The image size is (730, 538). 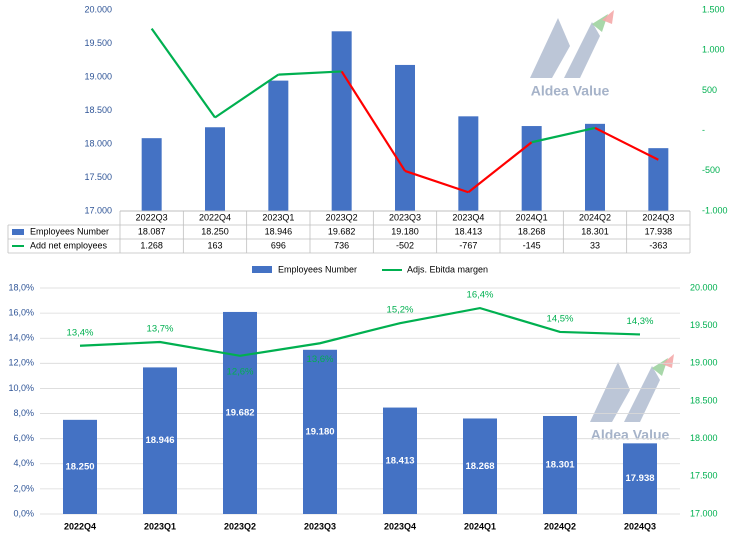 What do you see at coordinates (23, 513) in the screenshot?
I see `bottom-left-tick-label: 0,0%` at bounding box center [23, 513].